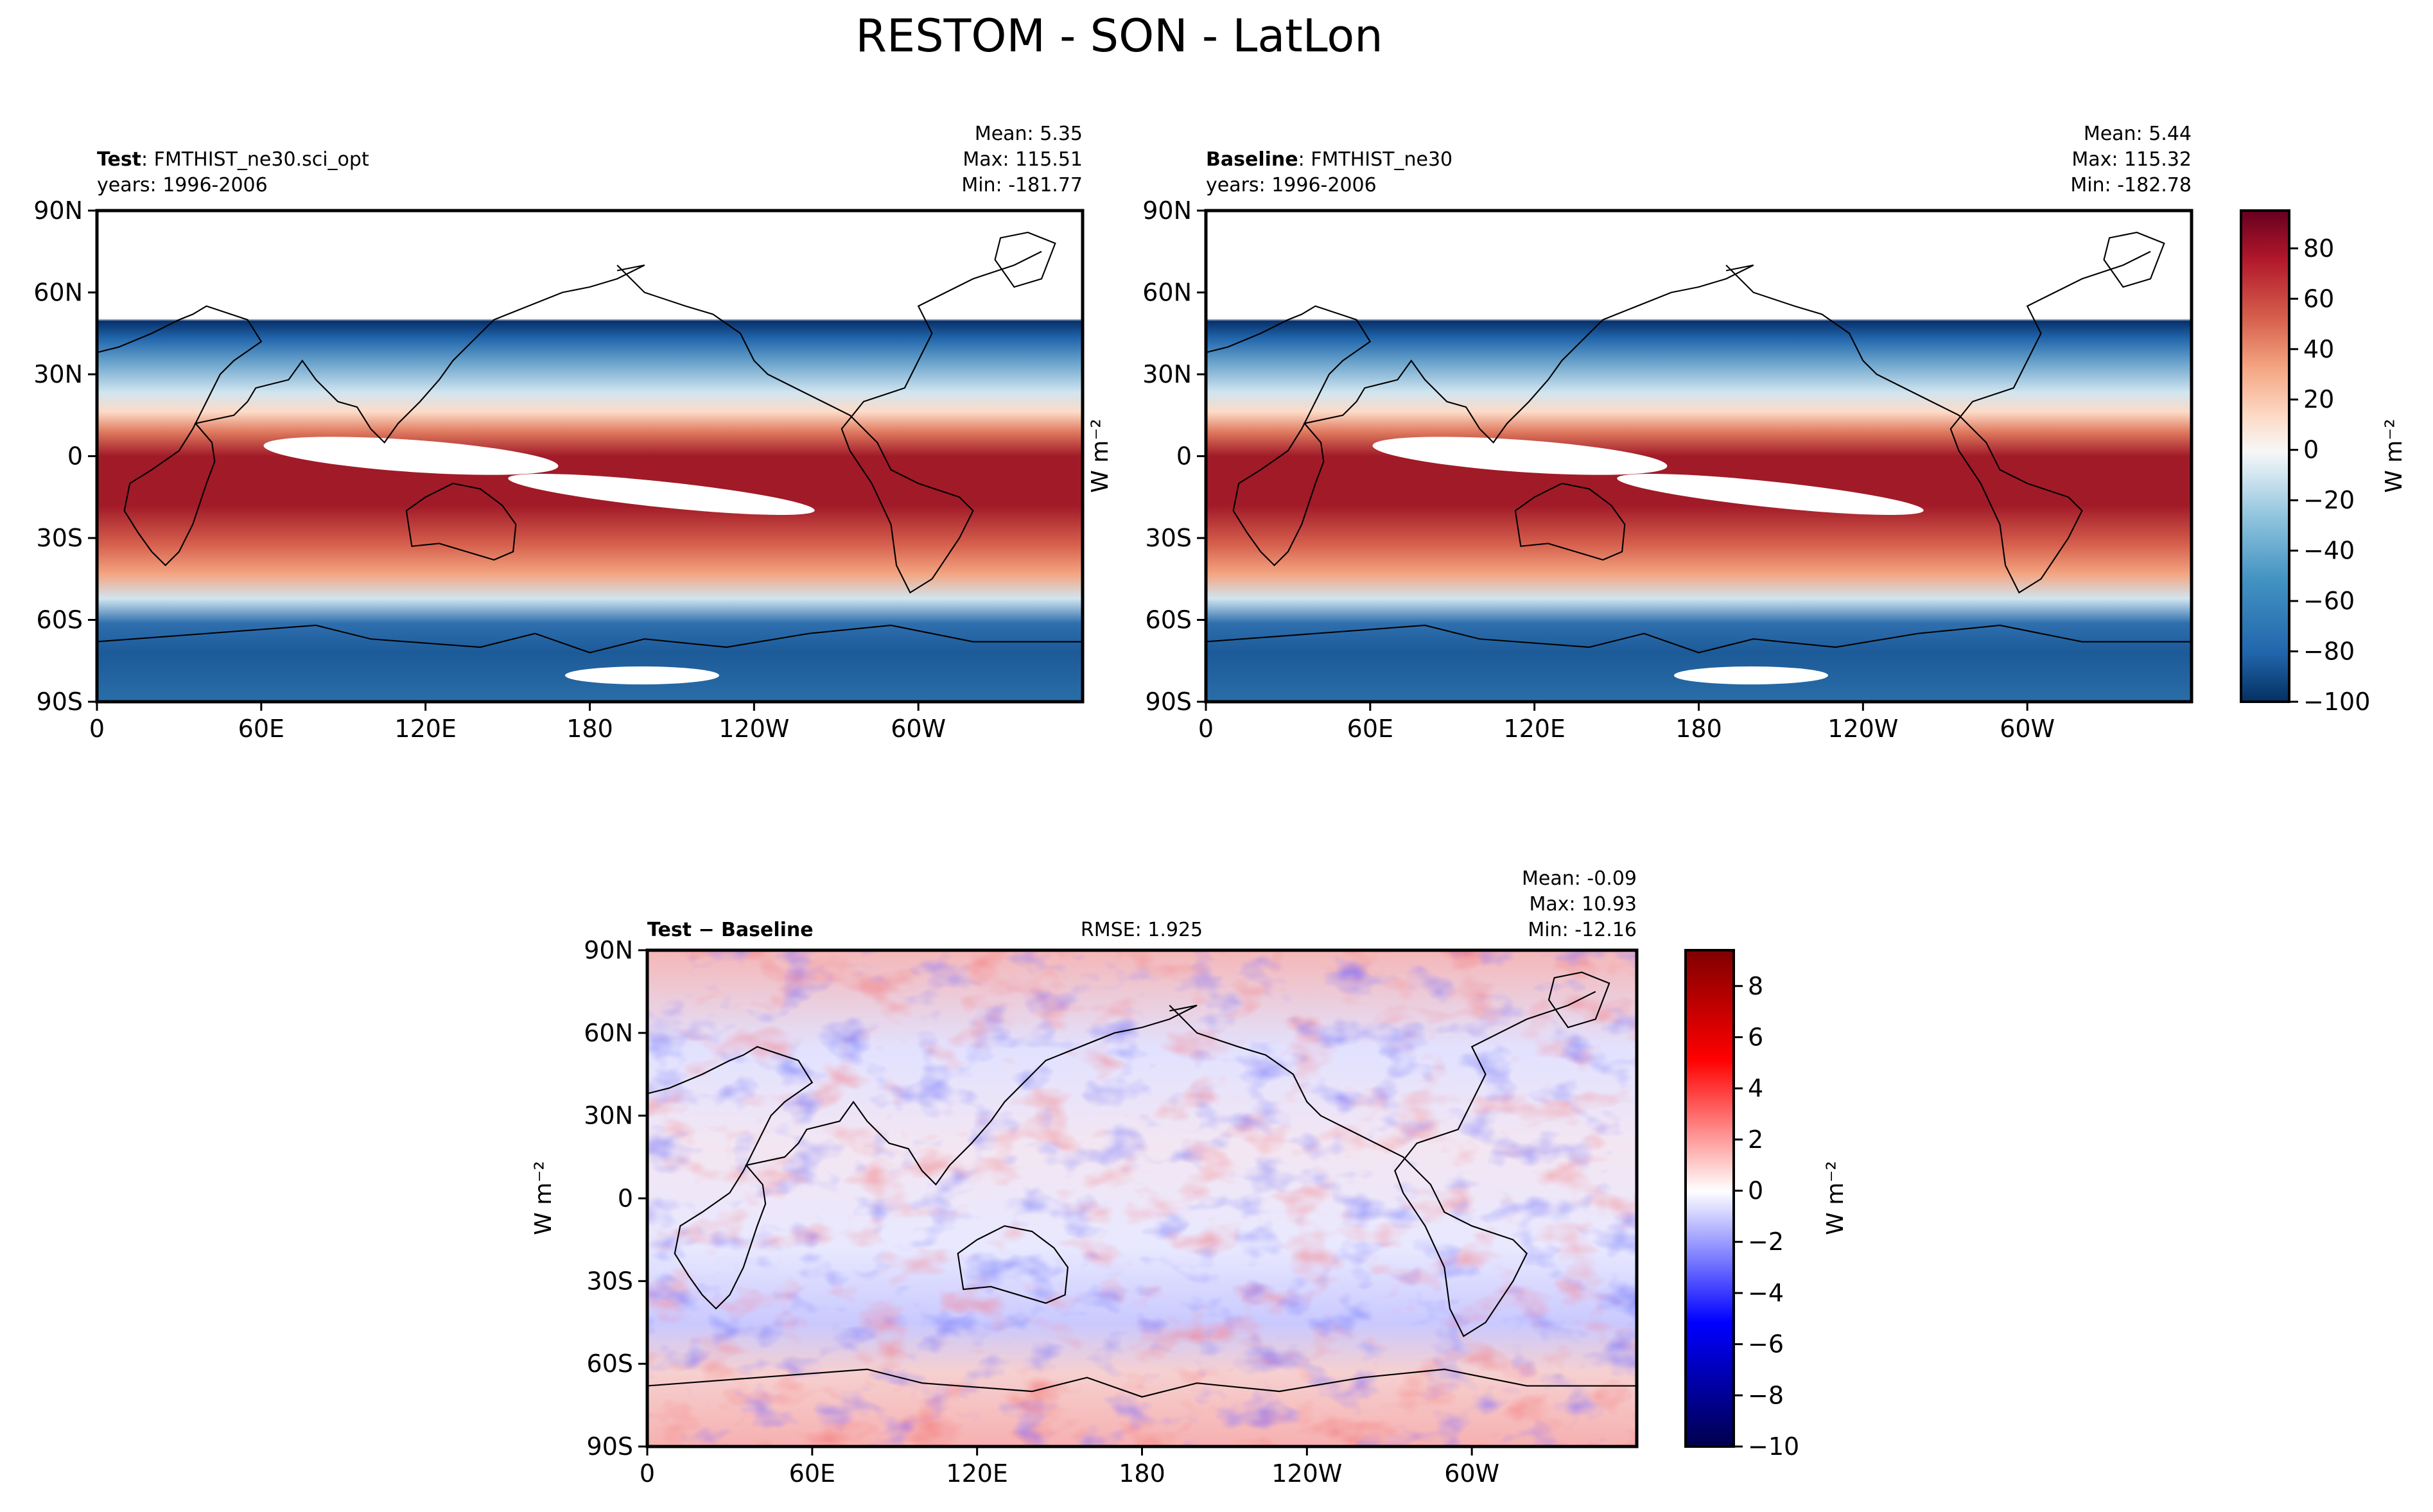 This screenshot has width=2433, height=1512. What do you see at coordinates (2318, 349) in the screenshot?
I see `main-colorbar-tick-label: 40` at bounding box center [2318, 349].